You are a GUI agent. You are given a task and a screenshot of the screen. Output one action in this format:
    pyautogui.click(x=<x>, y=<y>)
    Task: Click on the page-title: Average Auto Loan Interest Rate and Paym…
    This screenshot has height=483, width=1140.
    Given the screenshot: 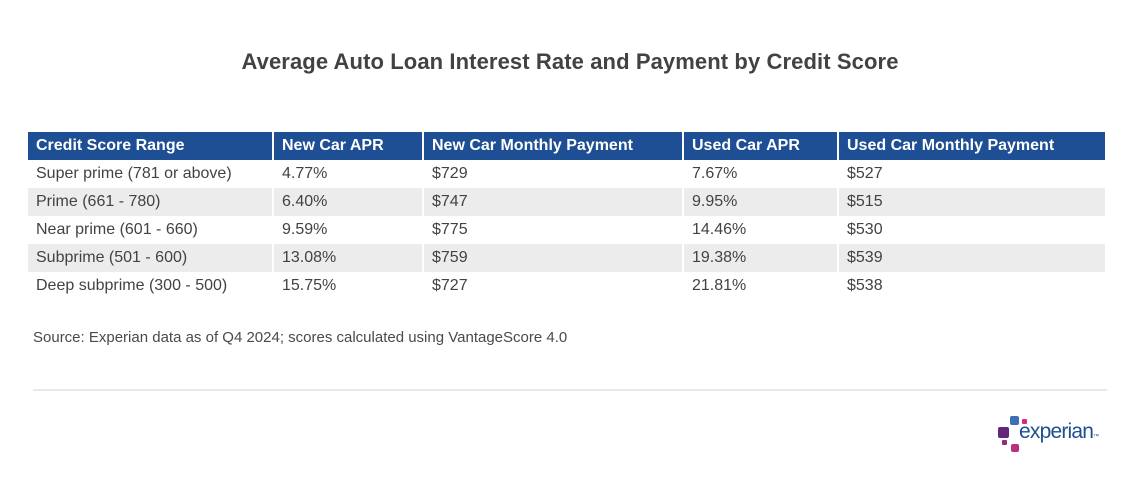 What is the action you would take?
    pyautogui.click(x=570, y=61)
    